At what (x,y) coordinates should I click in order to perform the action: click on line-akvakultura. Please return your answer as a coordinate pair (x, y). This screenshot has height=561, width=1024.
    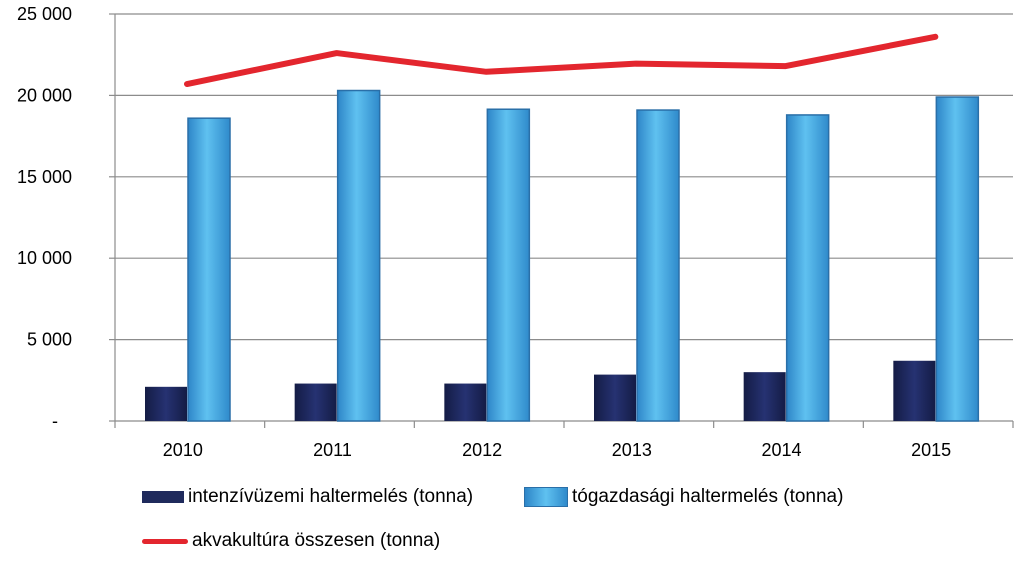
    Looking at the image, I should click on (561, 60).